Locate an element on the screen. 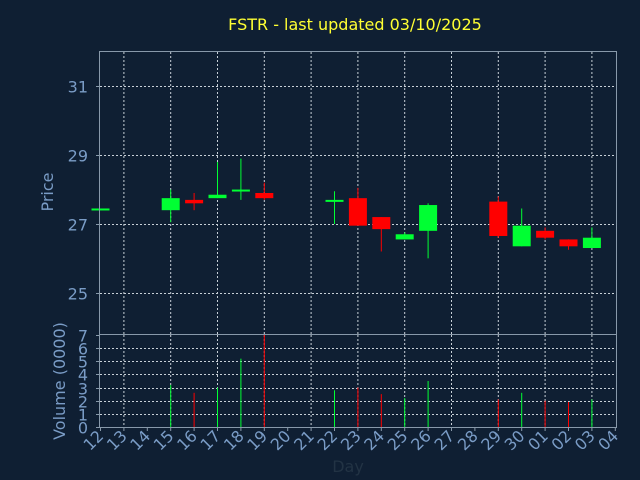  price-y-tick-label: 31 is located at coordinates (78, 87).